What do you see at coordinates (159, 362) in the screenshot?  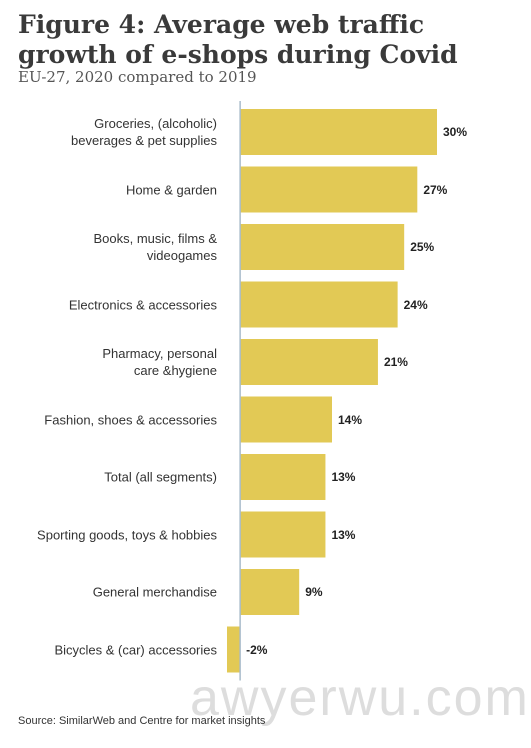 I see `category-label: Pharmacy, personal care &hygiene` at bounding box center [159, 362].